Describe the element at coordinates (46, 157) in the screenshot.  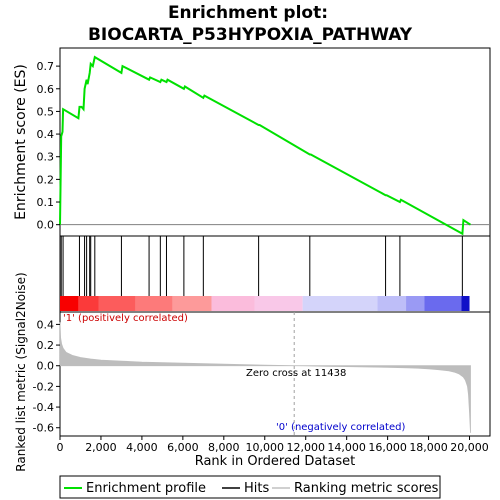
I see `es-y-tick-label-3: 0.3` at that location.